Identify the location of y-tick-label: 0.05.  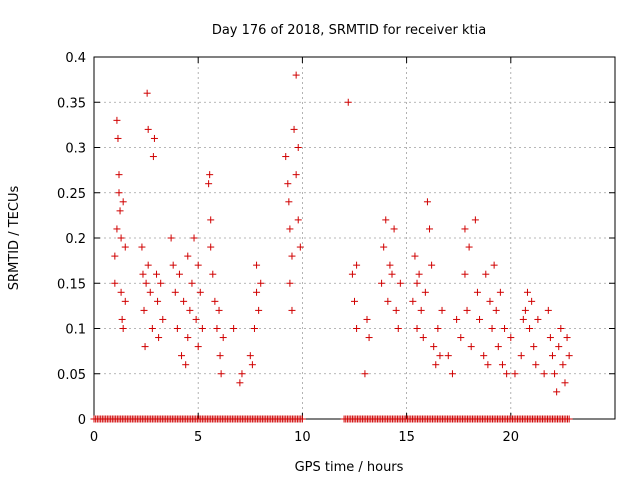
(71, 375).